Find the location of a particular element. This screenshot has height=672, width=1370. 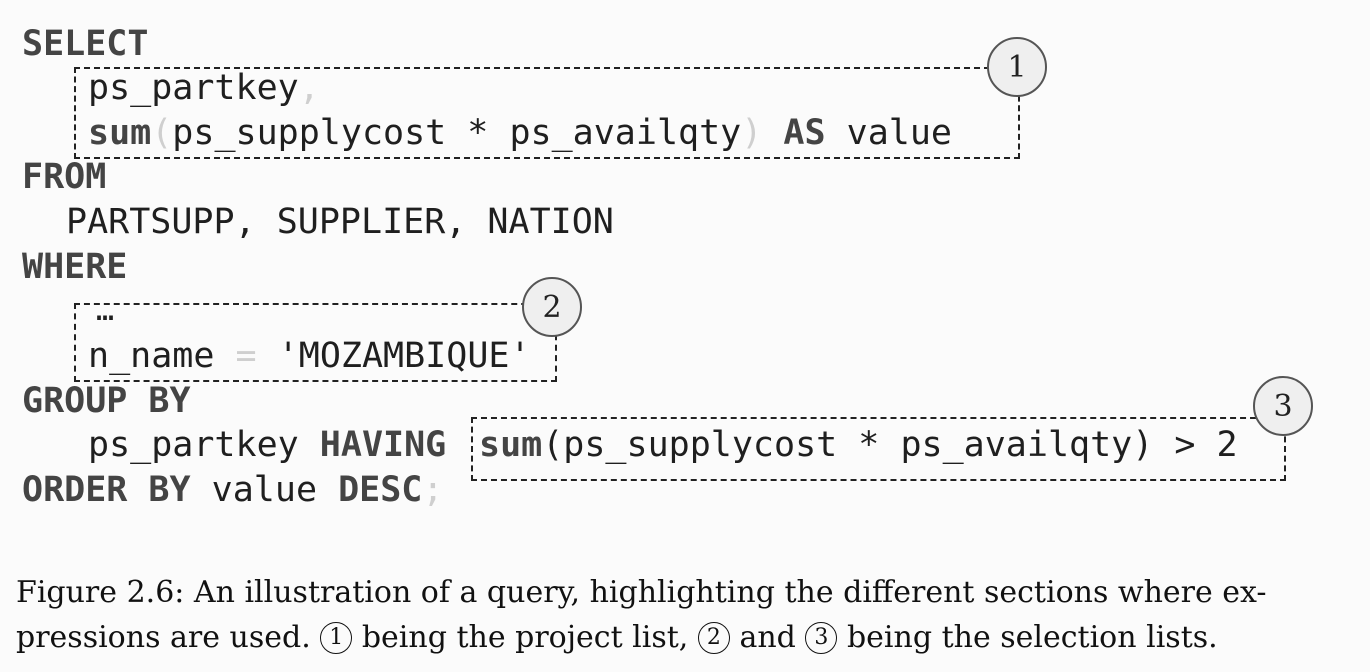

from-keyword: FROM is located at coordinates (64, 177).